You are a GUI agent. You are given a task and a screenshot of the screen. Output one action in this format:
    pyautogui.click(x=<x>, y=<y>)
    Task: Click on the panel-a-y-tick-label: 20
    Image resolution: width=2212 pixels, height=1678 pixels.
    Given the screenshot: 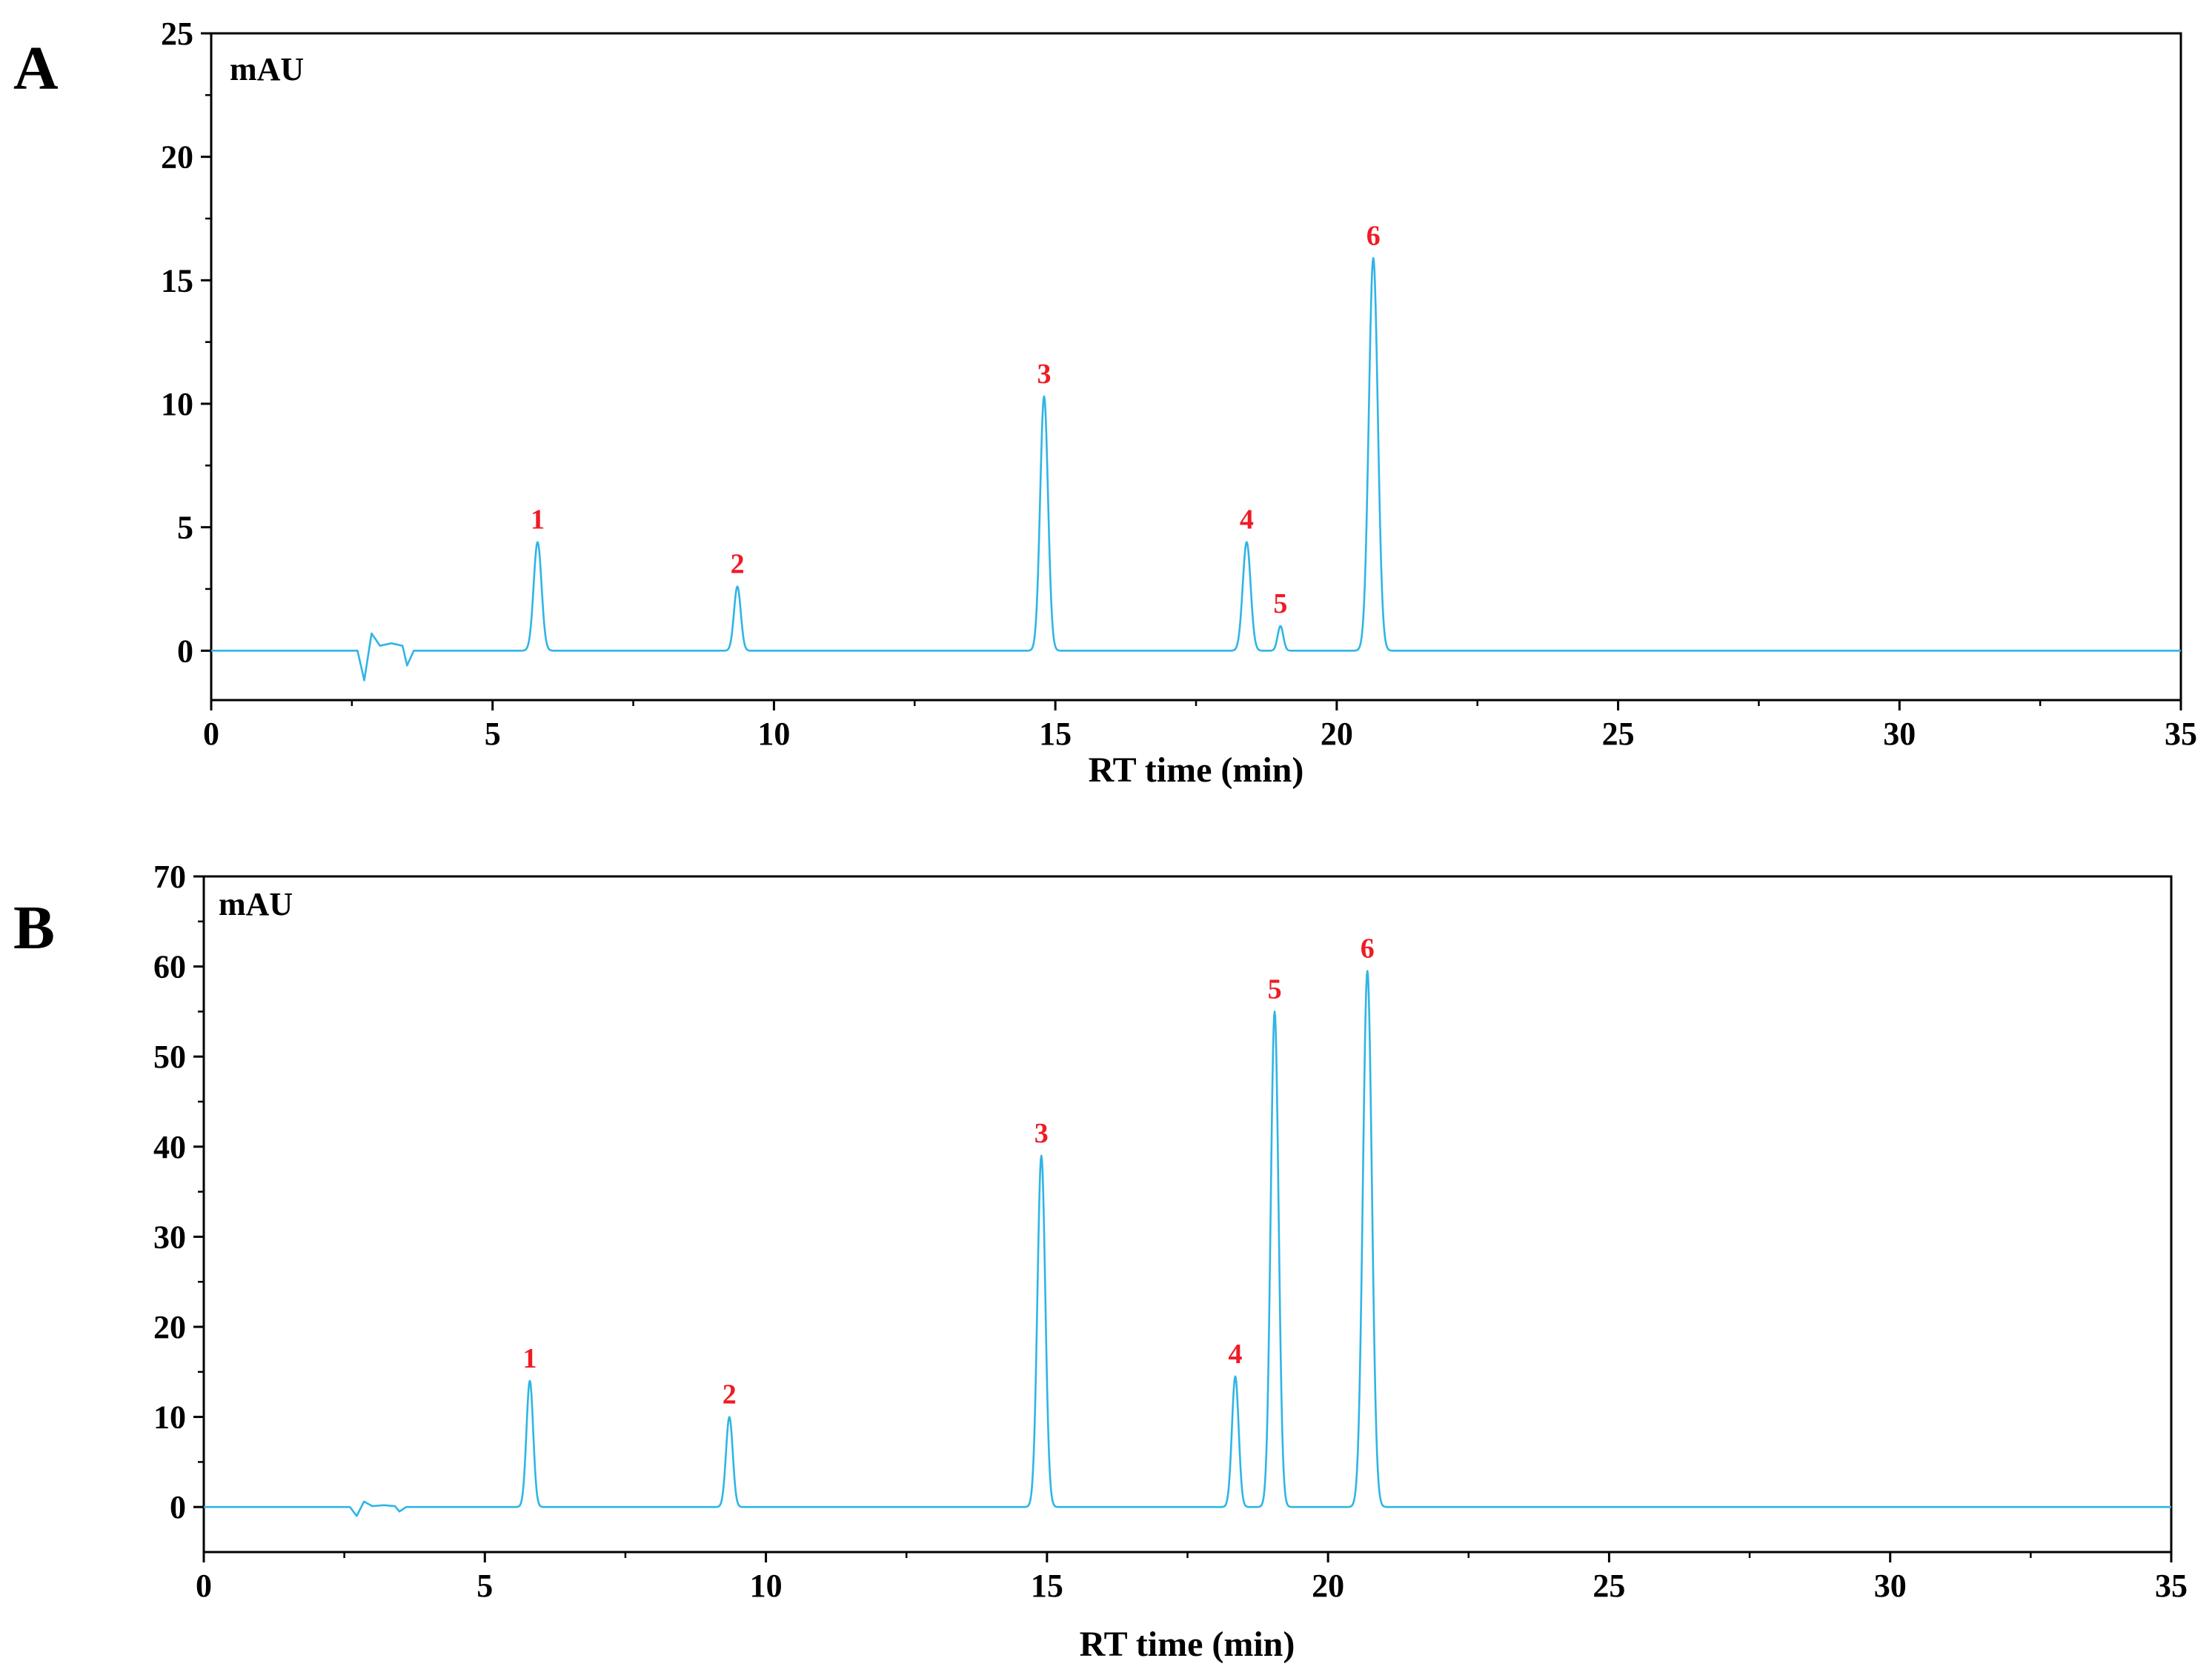 What is the action you would take?
    pyautogui.click(x=177, y=157)
    